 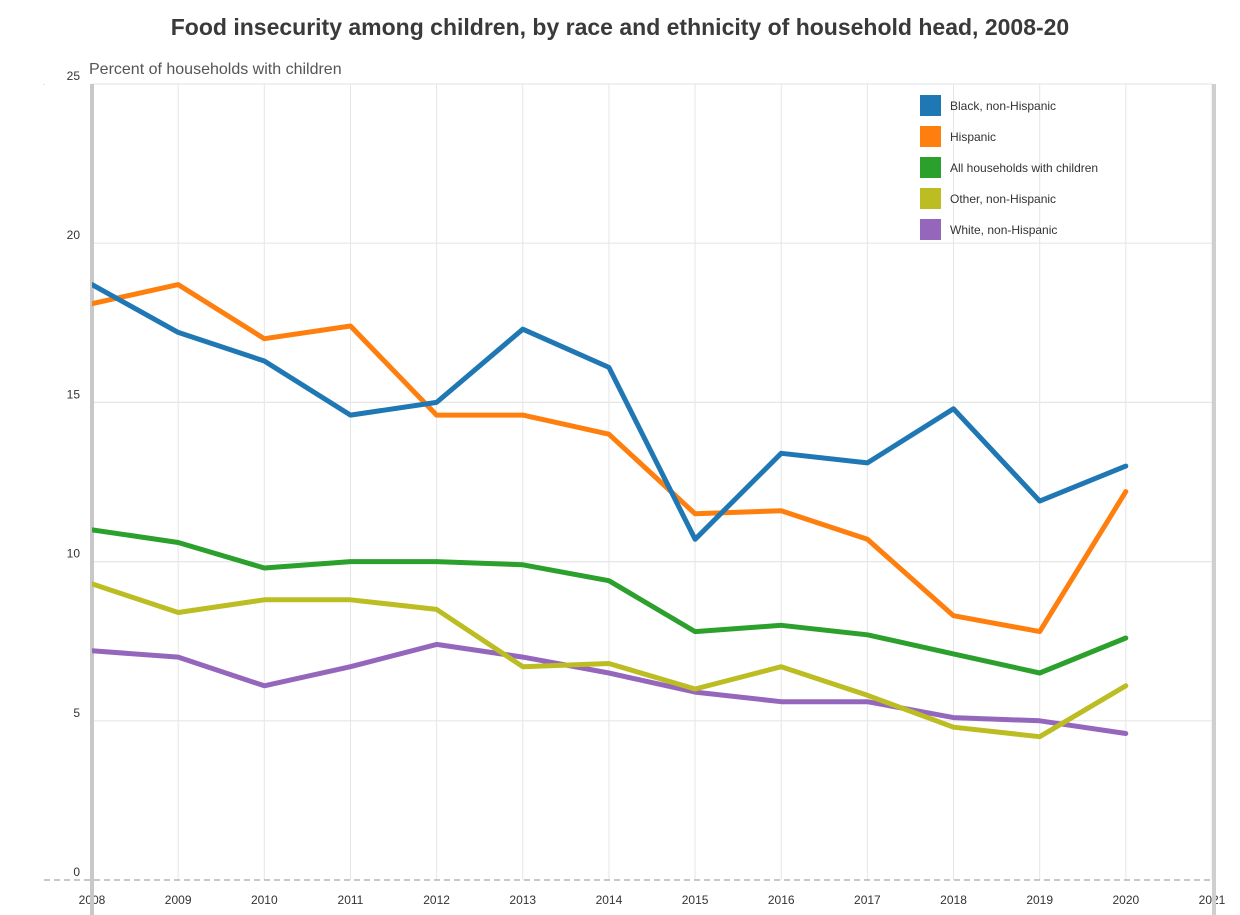 What do you see at coordinates (610, 688) in the screenshot?
I see `series-line-white-non-hispanic` at bounding box center [610, 688].